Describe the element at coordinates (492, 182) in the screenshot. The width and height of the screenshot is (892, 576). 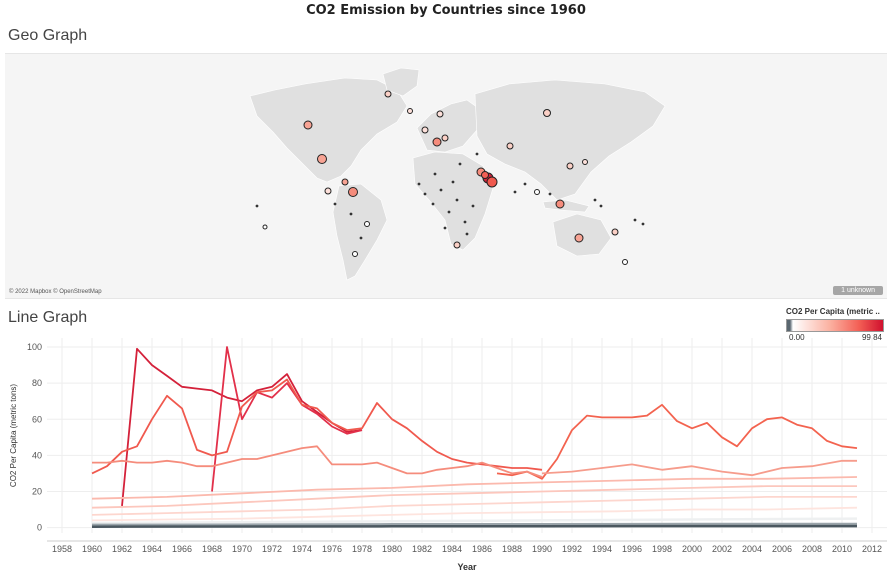
I see `marker-uae` at that location.